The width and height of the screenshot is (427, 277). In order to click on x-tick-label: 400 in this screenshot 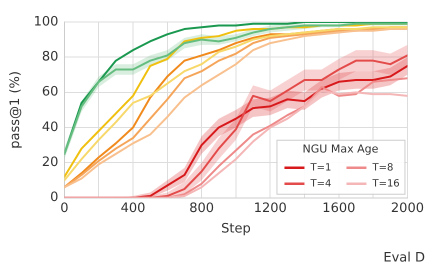, I will do `click(133, 208)`.